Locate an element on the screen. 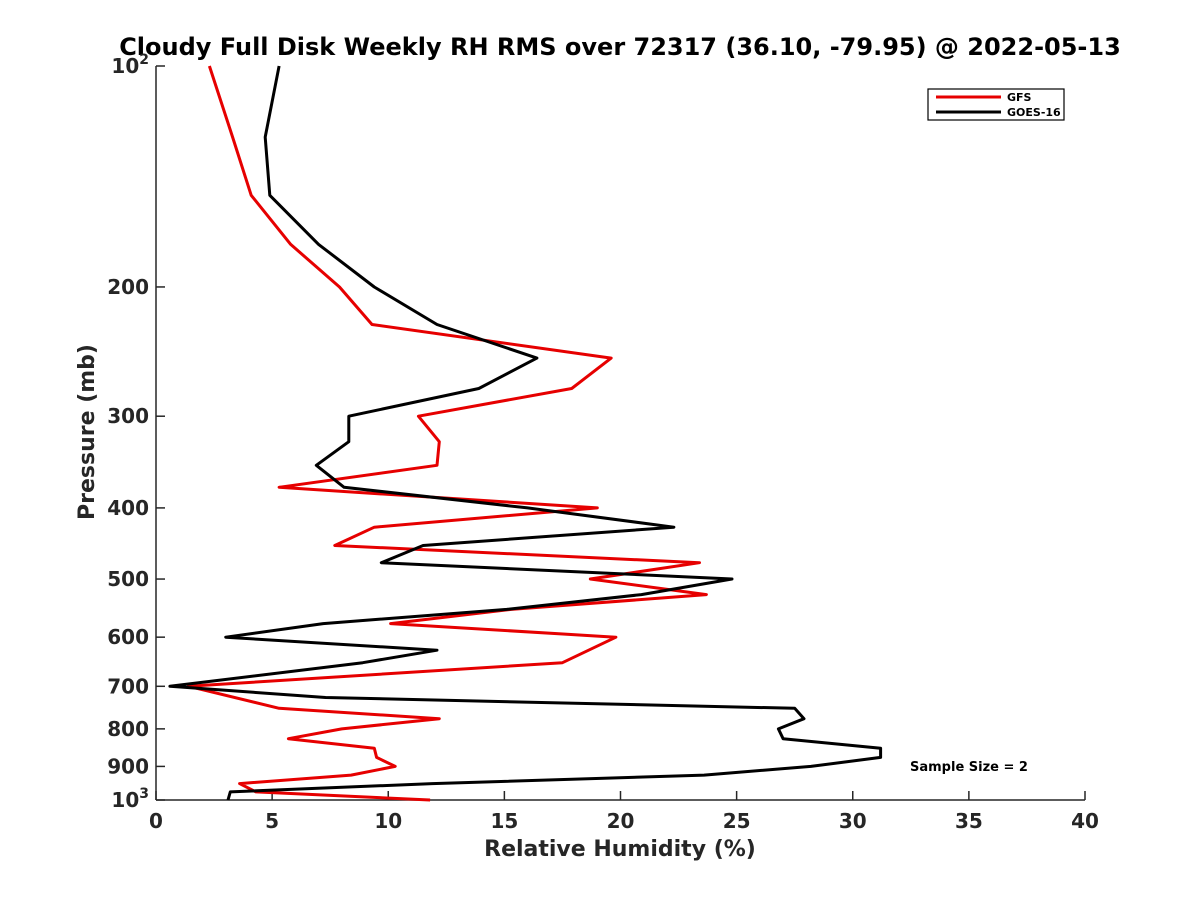 This screenshot has width=1200, height=900. x-tick-label: 20 is located at coordinates (621, 821).